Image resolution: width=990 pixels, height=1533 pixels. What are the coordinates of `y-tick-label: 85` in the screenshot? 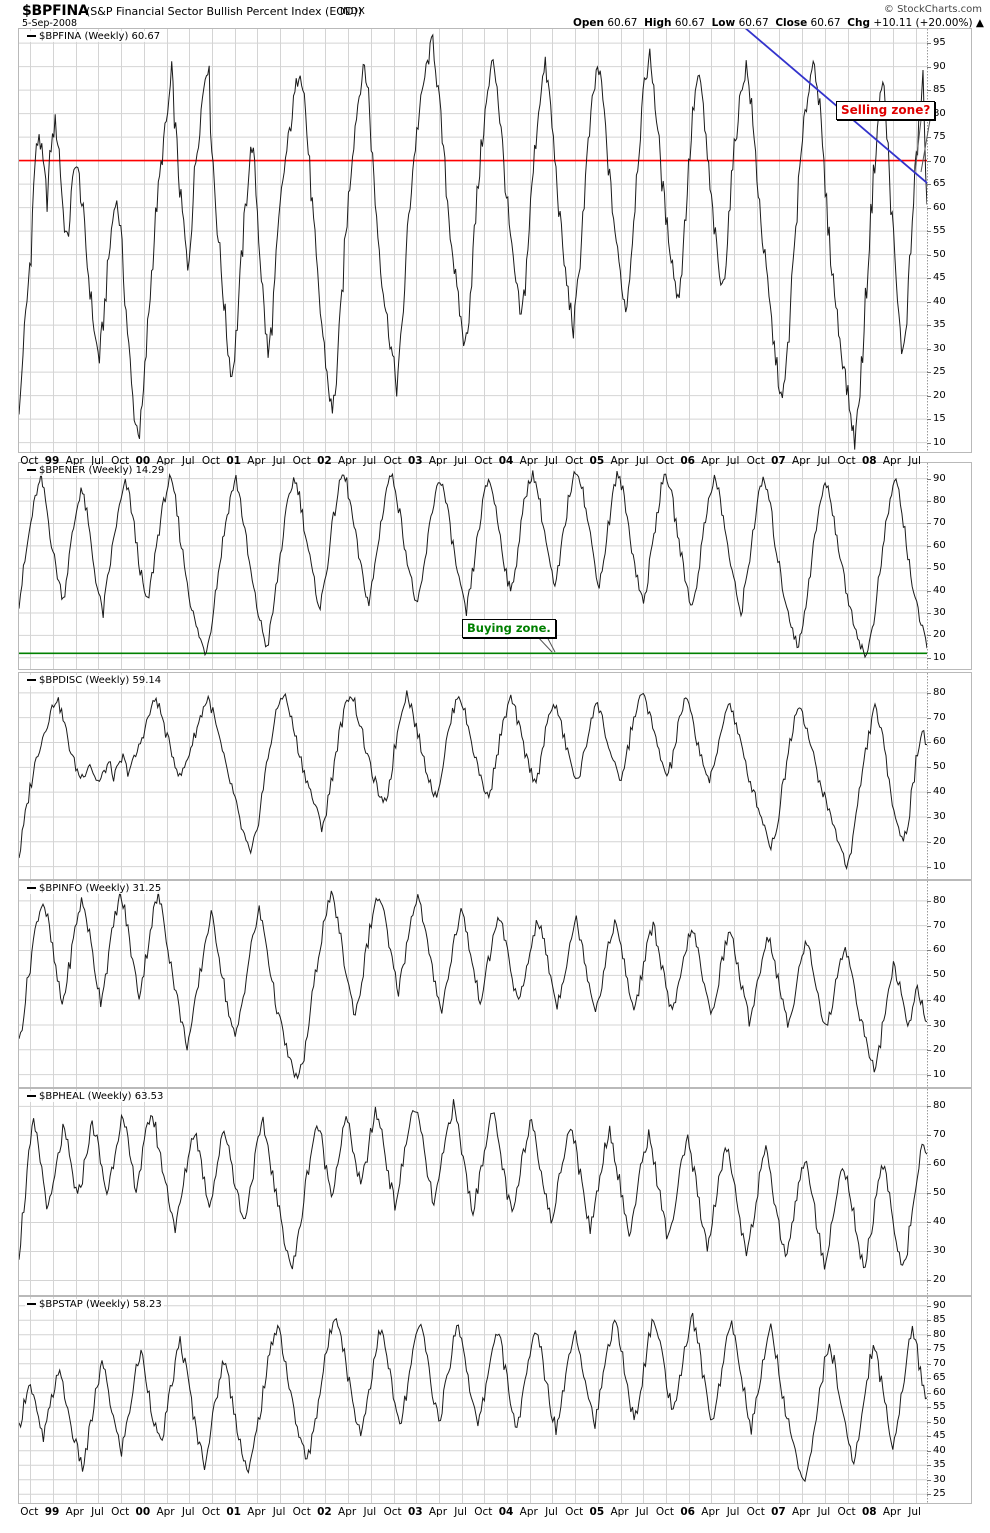 It's located at (939, 90).